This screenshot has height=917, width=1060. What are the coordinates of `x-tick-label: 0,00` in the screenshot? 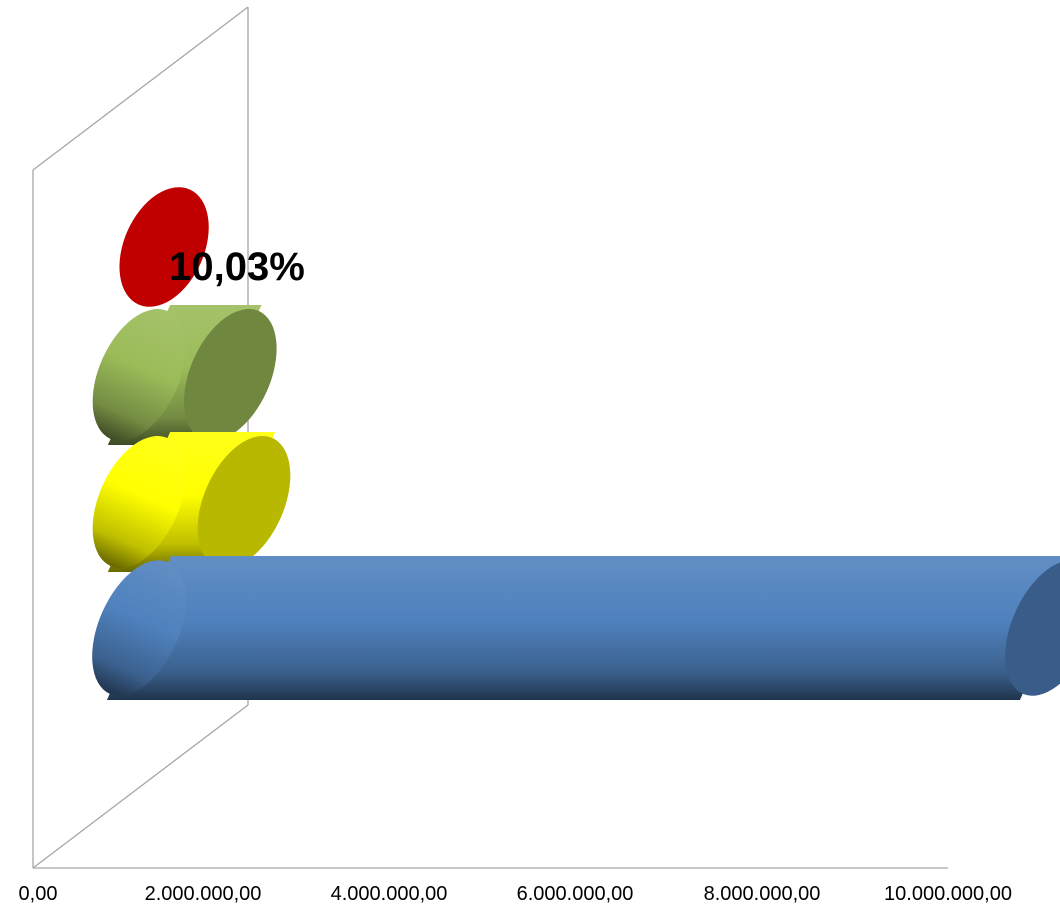 It's located at (38, 894).